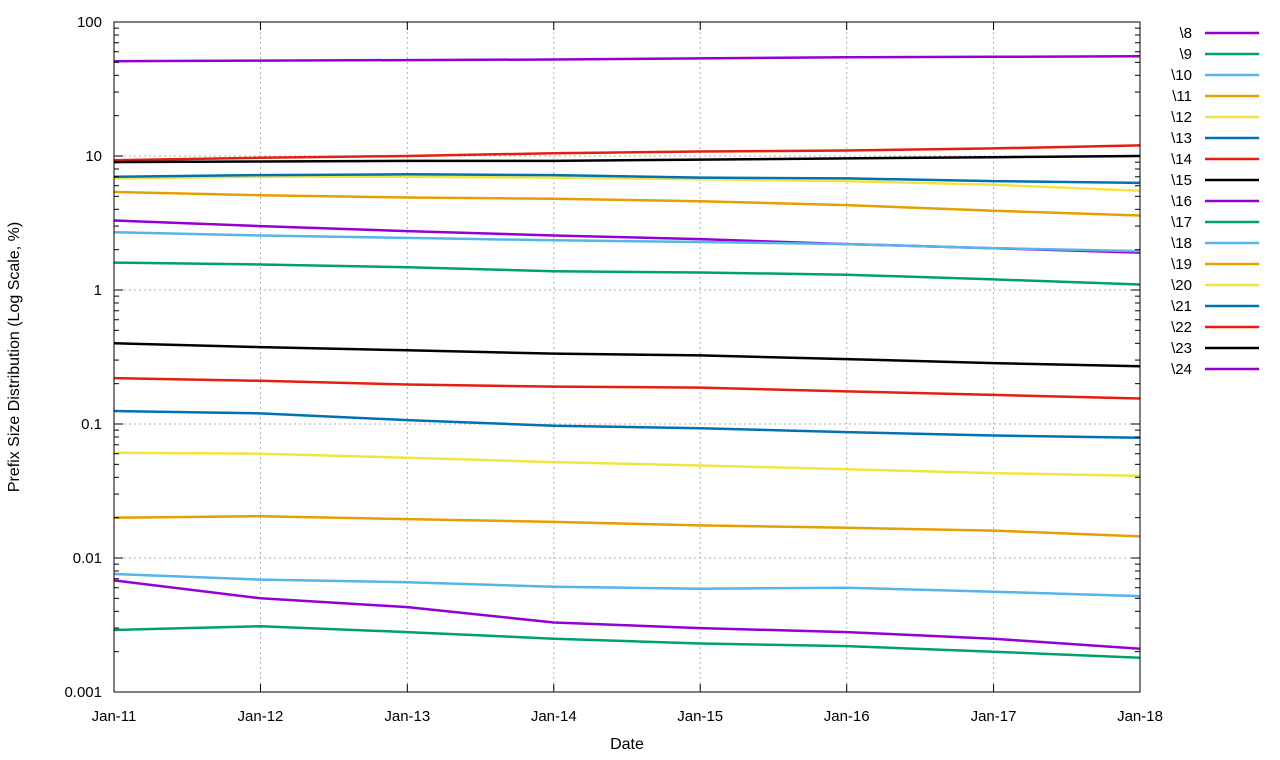 This screenshot has width=1280, height=760. I want to click on legend-item: \18, so click(1215, 243).